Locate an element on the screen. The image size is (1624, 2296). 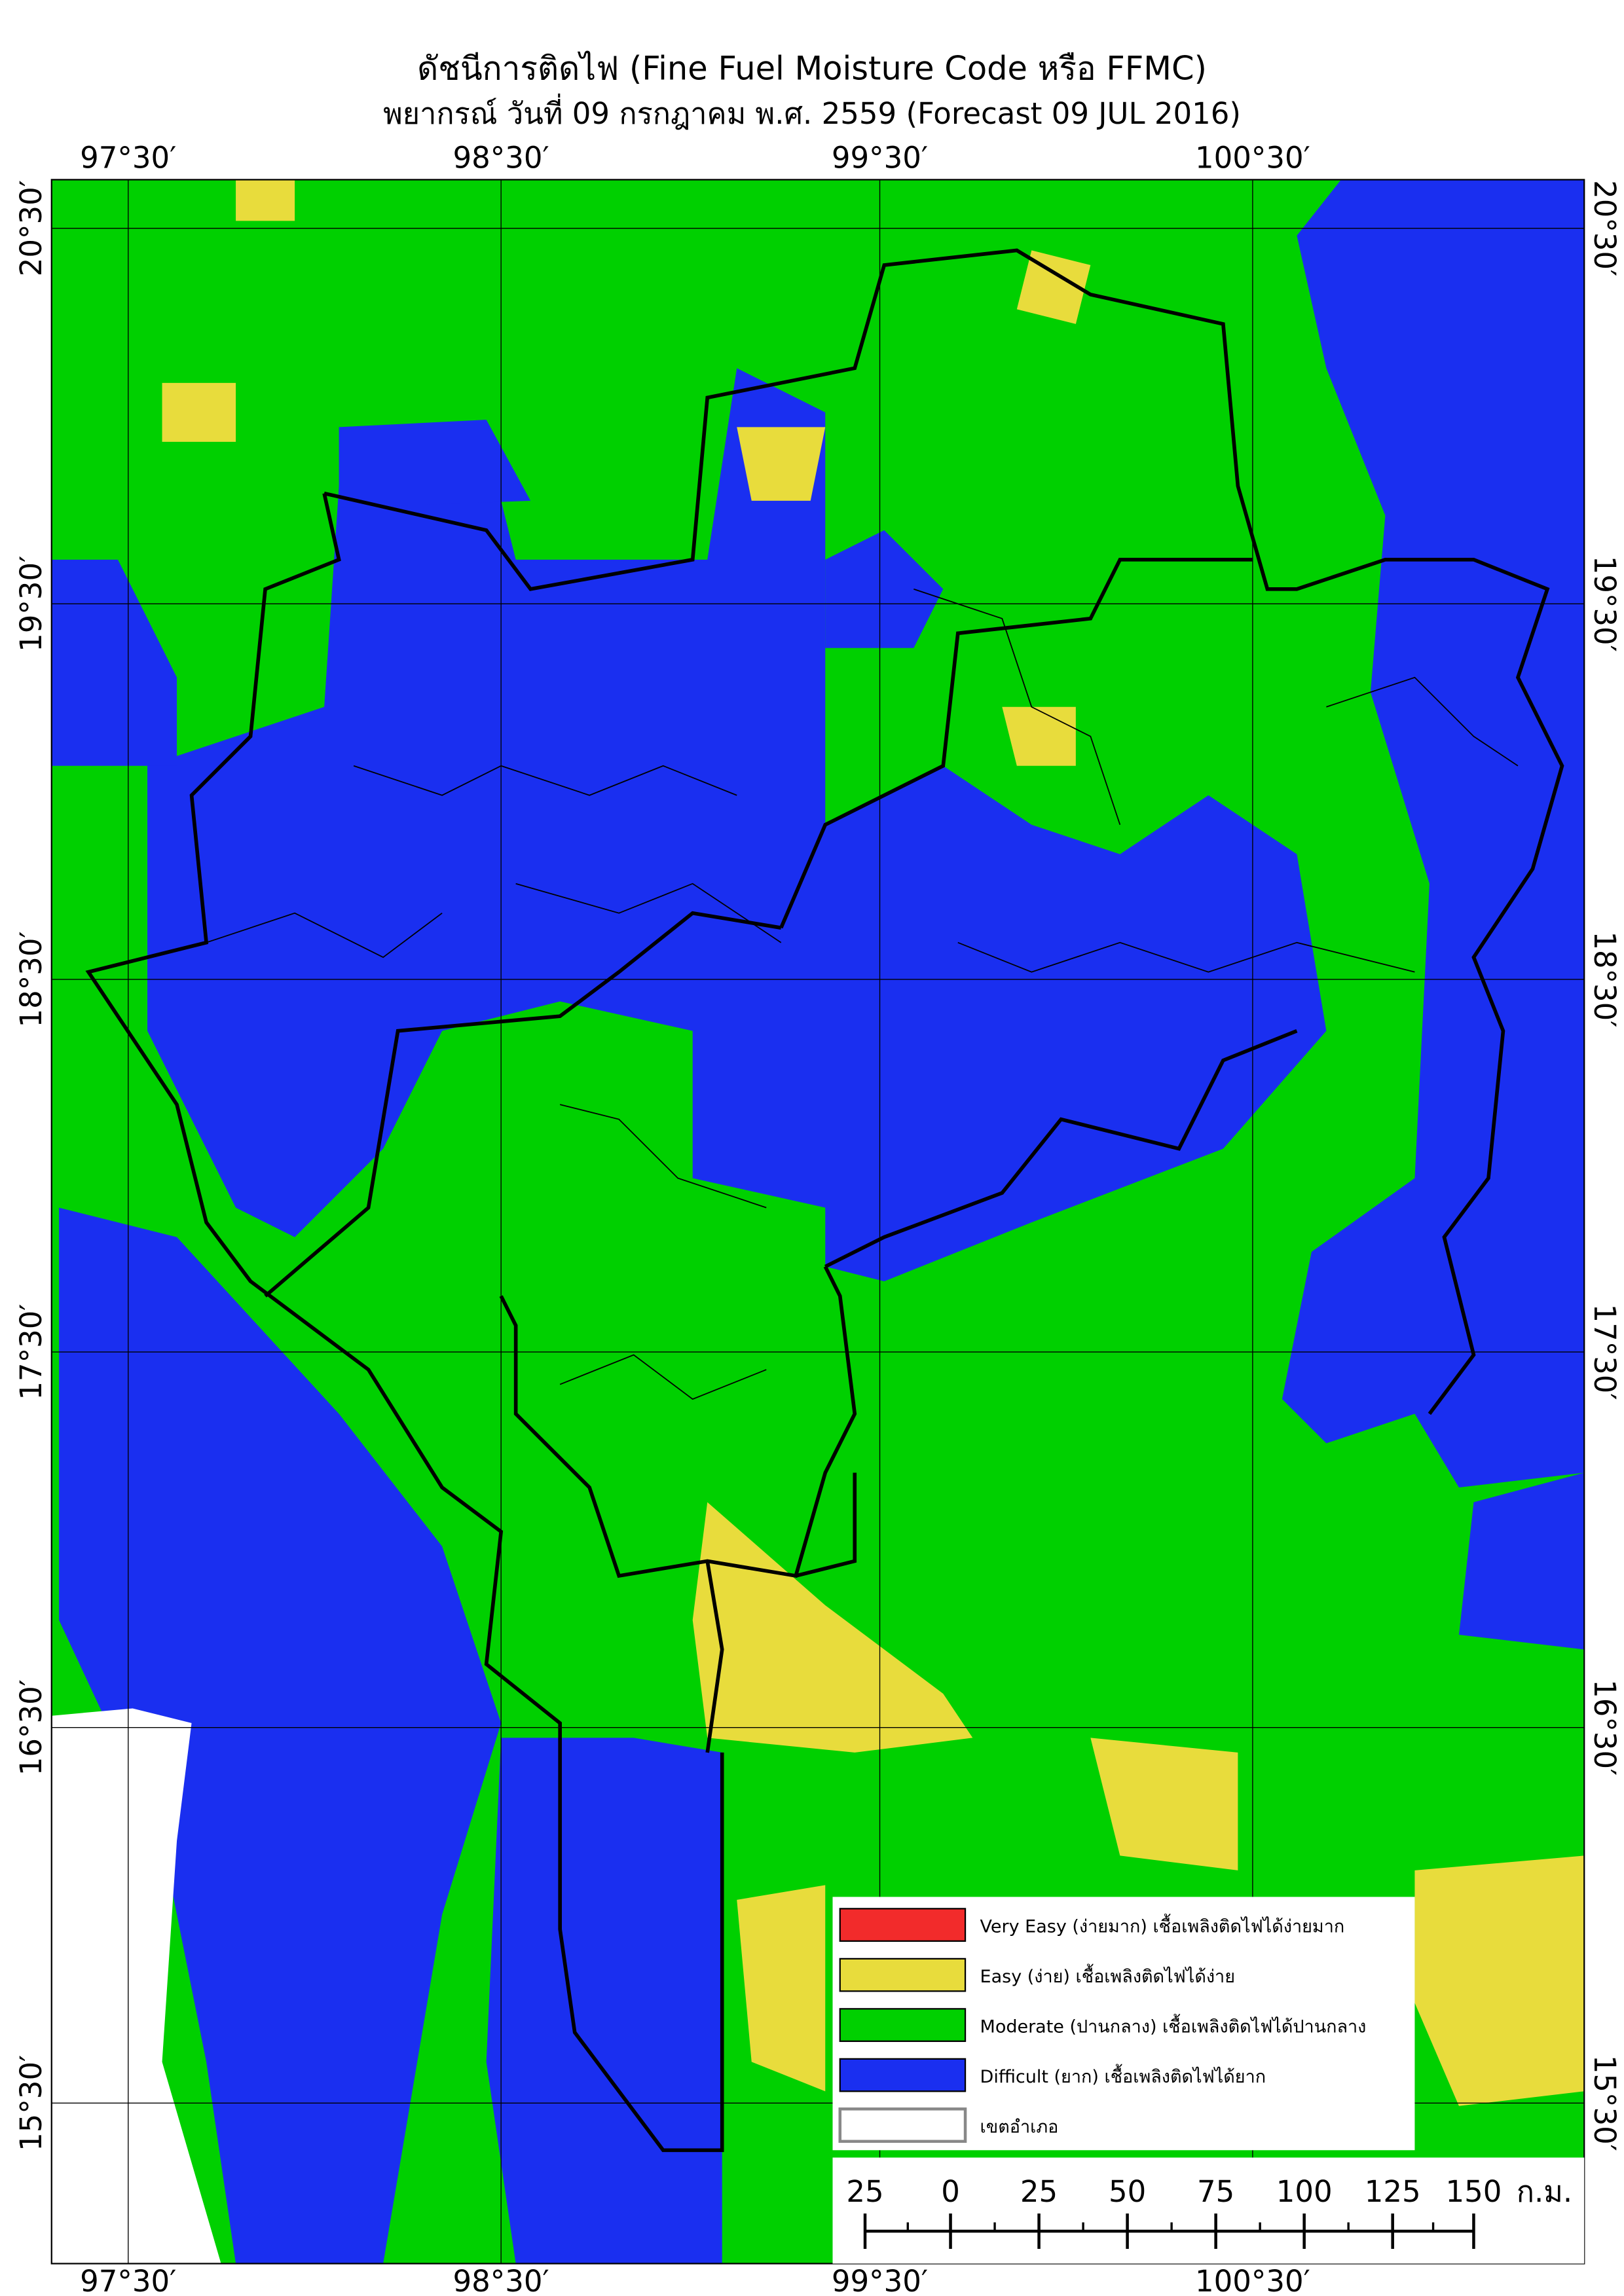
scale-label: 100 is located at coordinates (1304, 2191).